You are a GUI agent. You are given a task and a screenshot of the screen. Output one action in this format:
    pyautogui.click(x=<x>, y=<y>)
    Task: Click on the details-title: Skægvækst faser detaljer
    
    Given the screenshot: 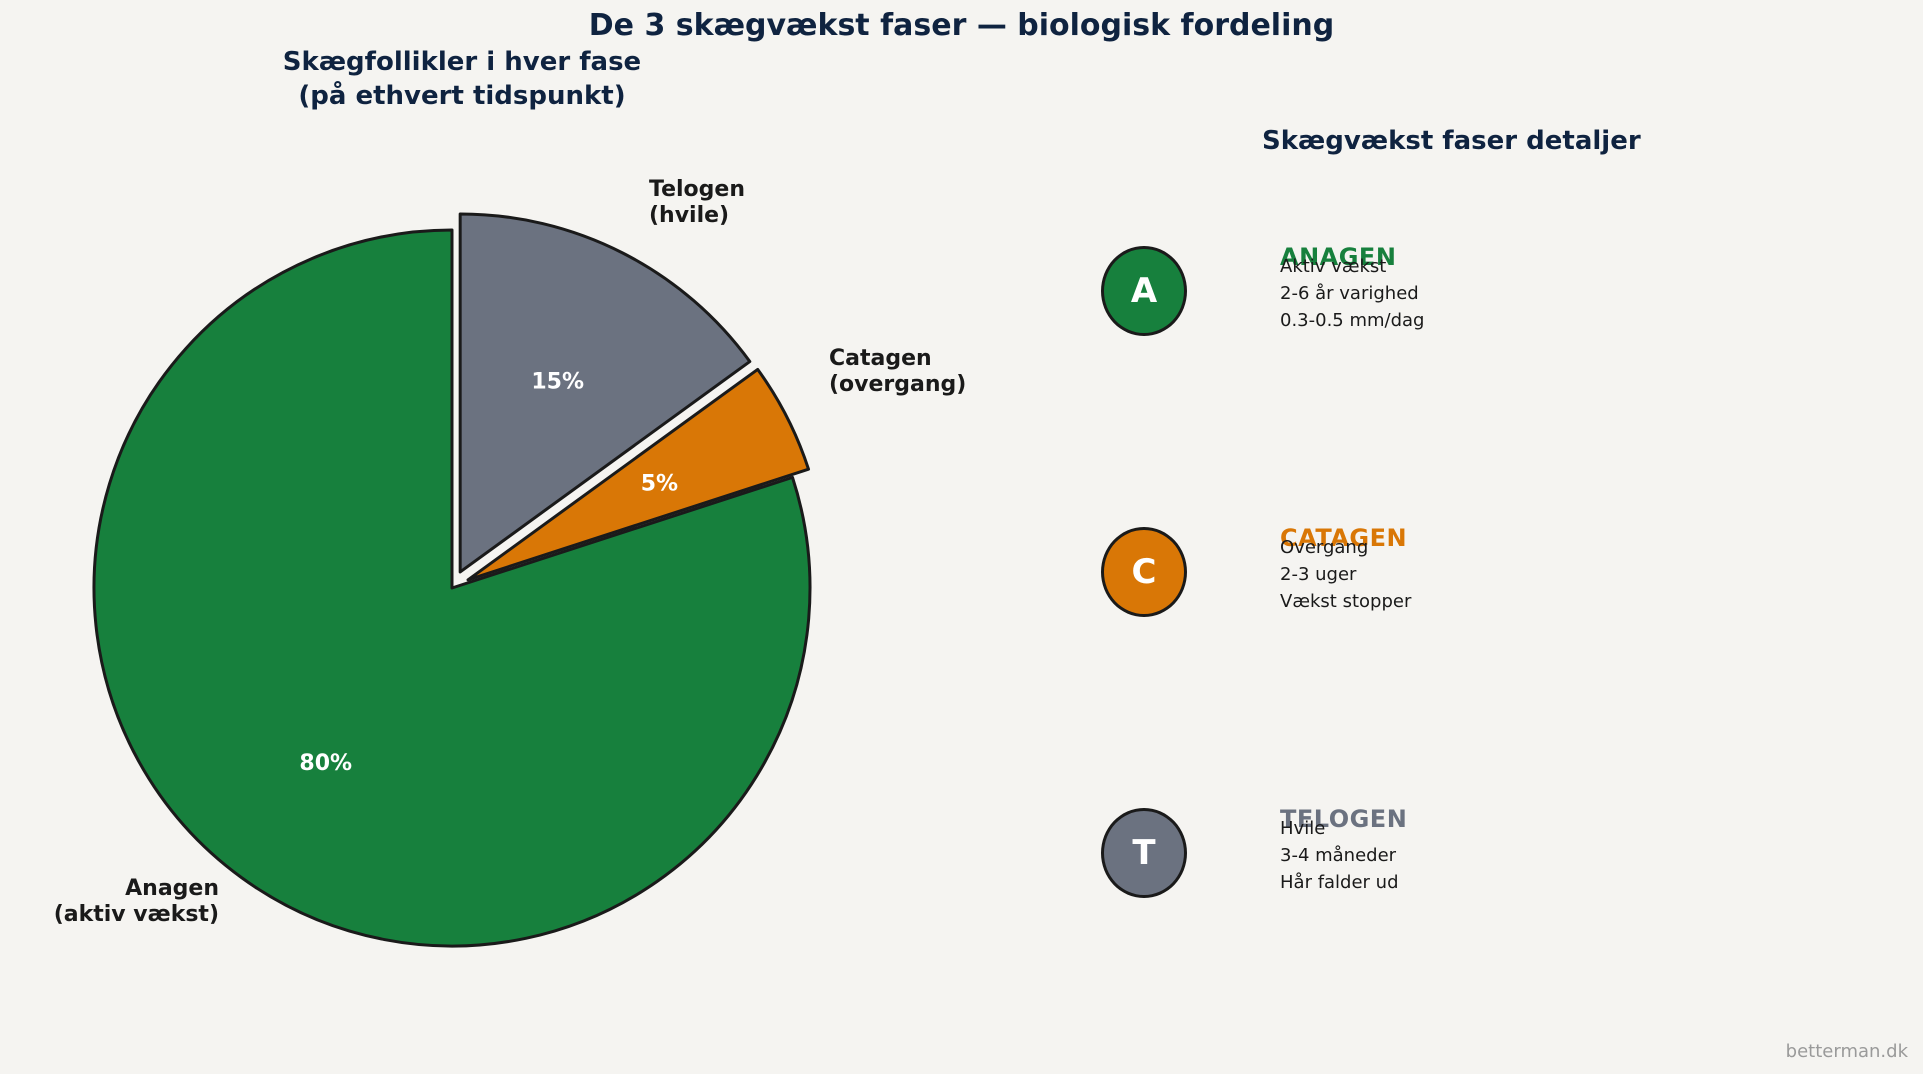 What is the action you would take?
    pyautogui.click(x=1451, y=141)
    